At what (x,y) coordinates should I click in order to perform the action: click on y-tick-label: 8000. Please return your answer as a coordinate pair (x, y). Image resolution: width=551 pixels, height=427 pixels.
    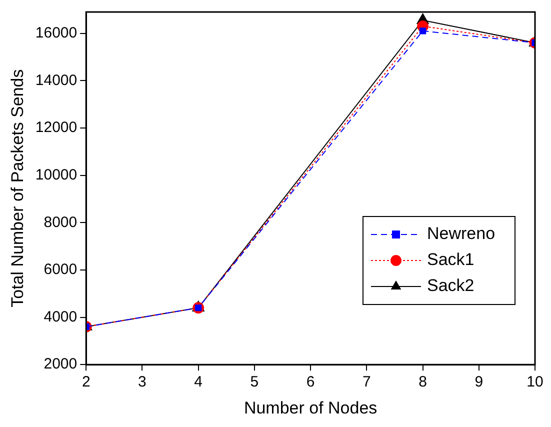
    Looking at the image, I should click on (61, 222).